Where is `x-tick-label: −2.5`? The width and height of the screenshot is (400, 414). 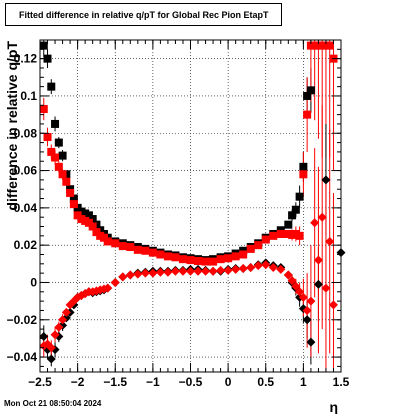
x-tick-label: −2.5 is located at coordinates (40, 382).